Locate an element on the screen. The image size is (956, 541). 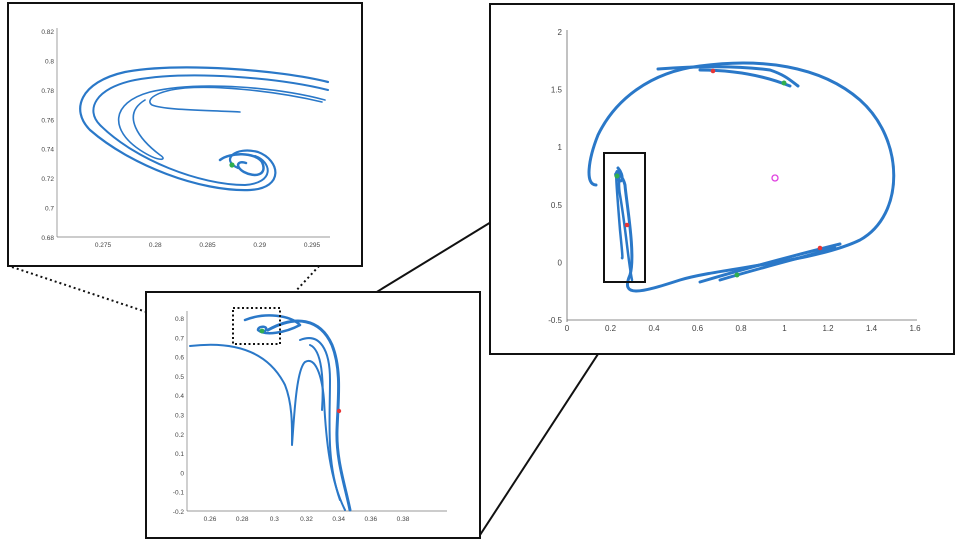
main-x-tick-2: 0.4 is located at coordinates (654, 328).